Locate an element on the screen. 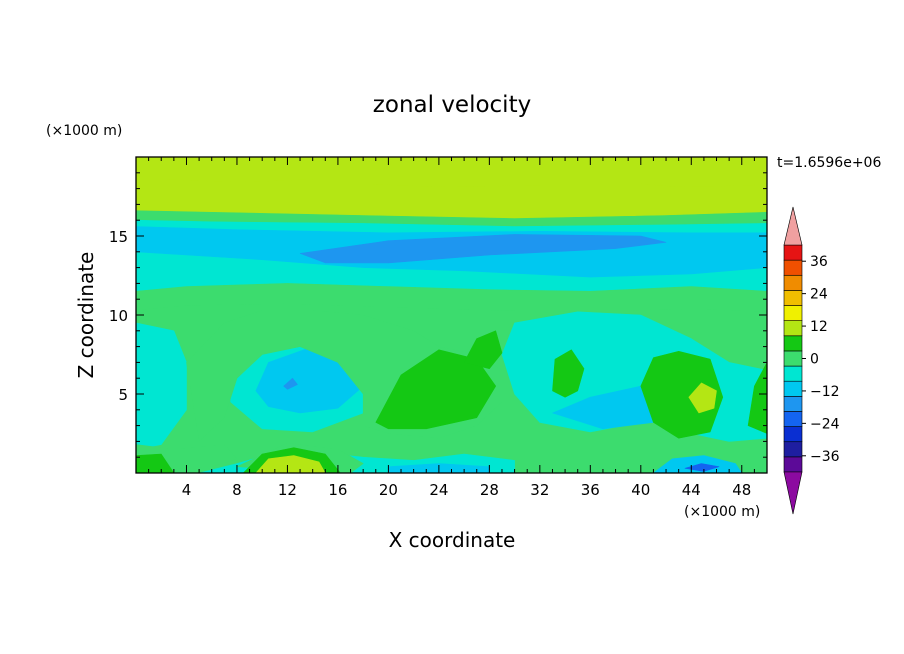 This screenshot has width=904, height=654. y-tick-label: 15 is located at coordinates (118, 237).